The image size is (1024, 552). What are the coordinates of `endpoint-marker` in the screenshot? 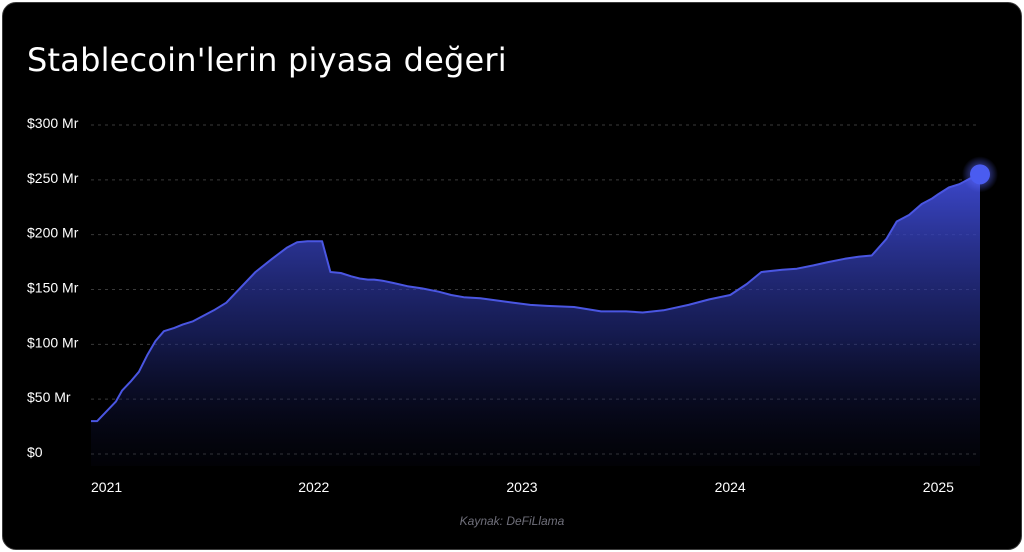 It's located at (980, 174).